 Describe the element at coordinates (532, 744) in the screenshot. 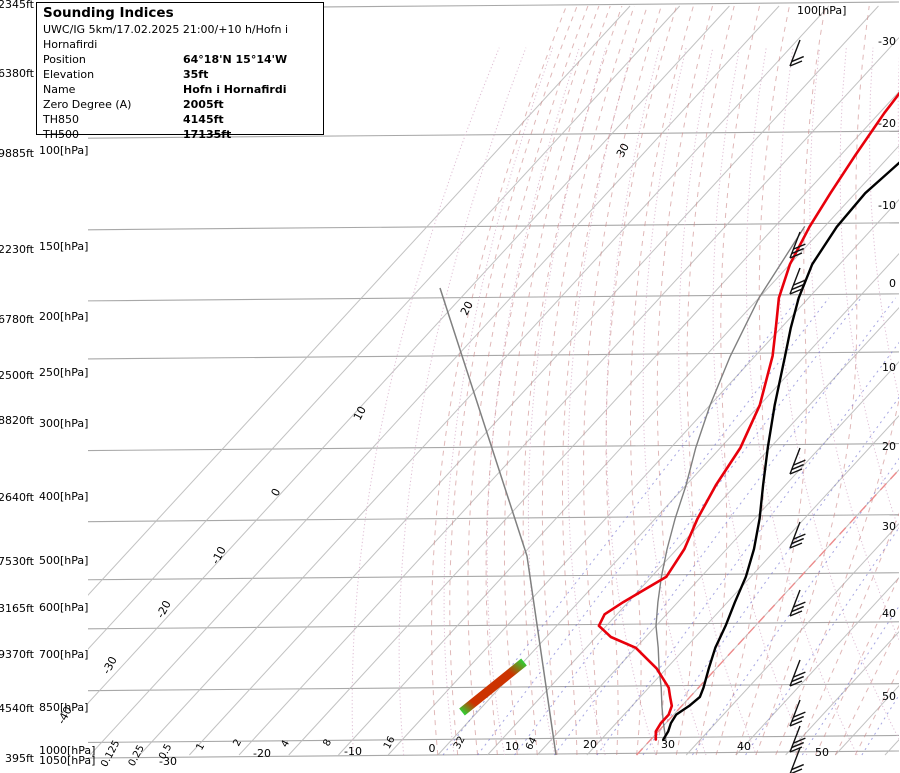

I see `mixing-ratio-label: 64` at that location.